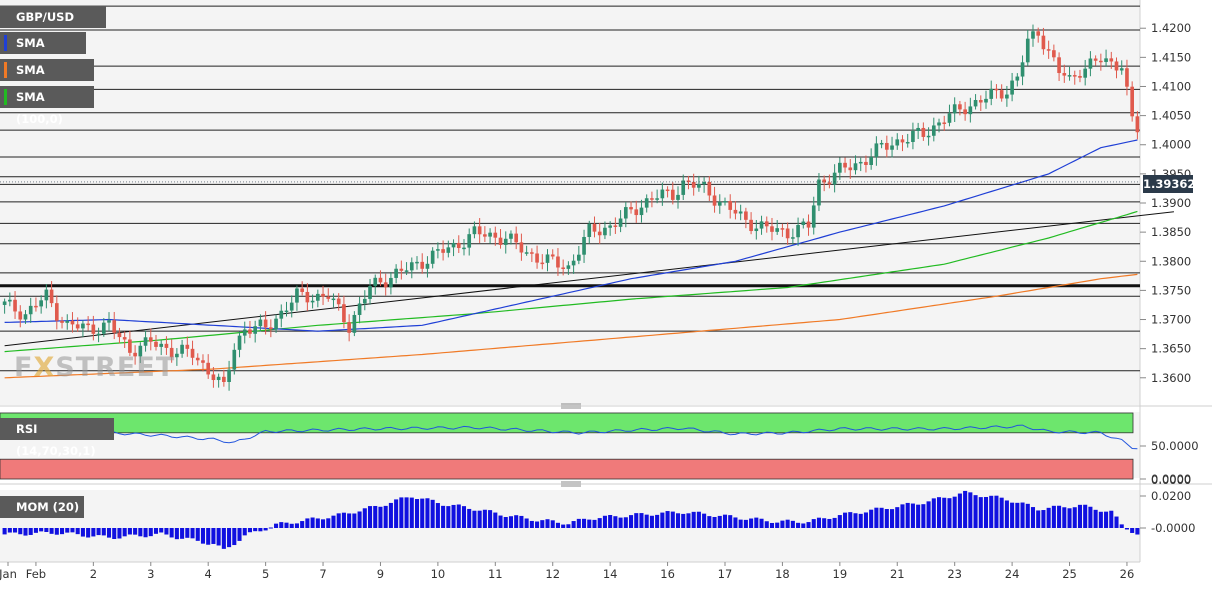  I want to click on fxstreet-watermark: FXSTREET, so click(94, 367).